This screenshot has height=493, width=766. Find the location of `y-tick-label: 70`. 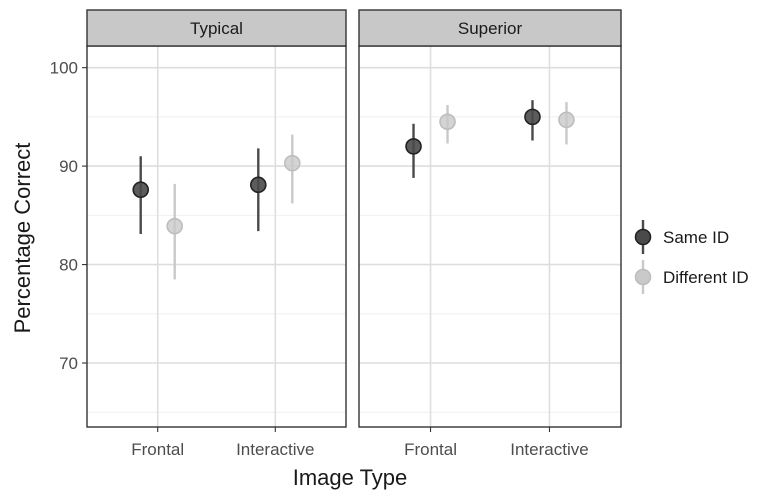

y-tick-label: 70 is located at coordinates (68, 363).